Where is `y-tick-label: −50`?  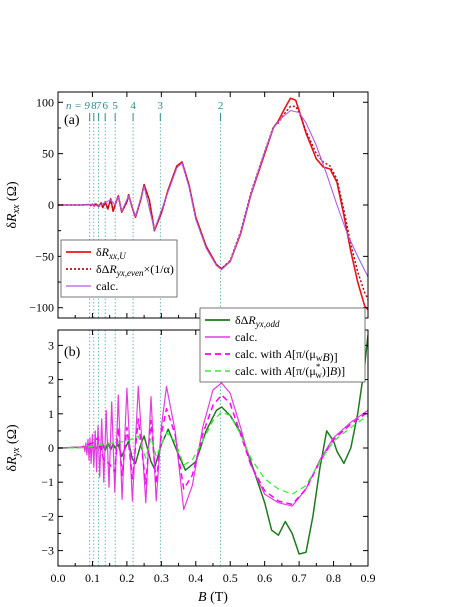
y-tick-label: −50 is located at coordinates (44, 256).